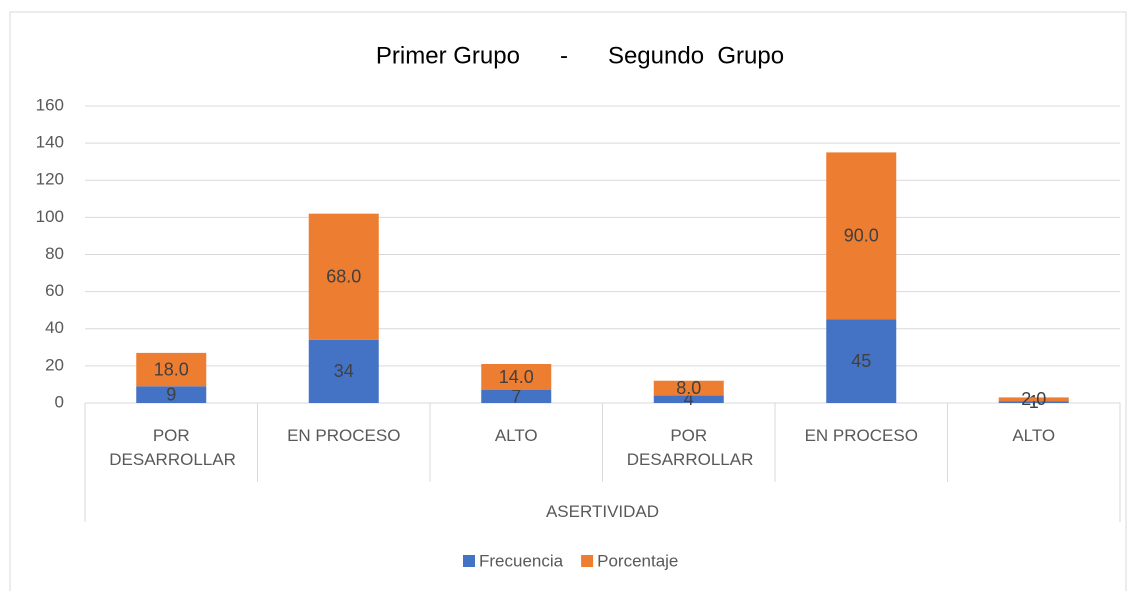  I want to click on data-label: 45, so click(861, 361).